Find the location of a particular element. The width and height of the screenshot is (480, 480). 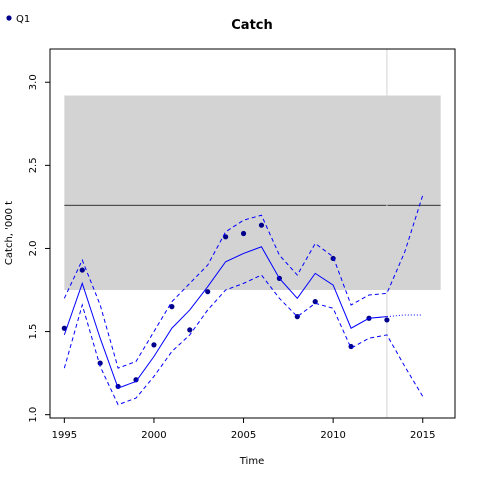

x-axis-title: Time is located at coordinates (251, 461).